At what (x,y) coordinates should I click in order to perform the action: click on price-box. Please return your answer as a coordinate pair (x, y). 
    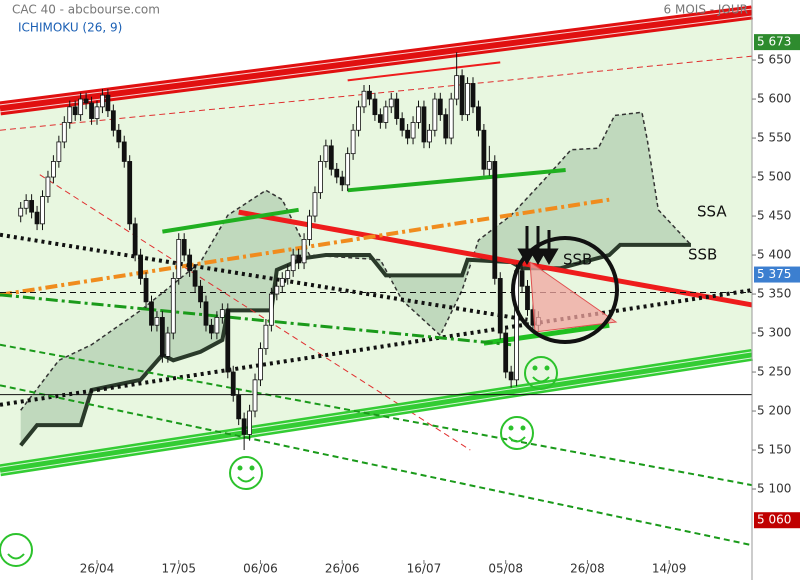
    Looking at the image, I should click on (777, 520).